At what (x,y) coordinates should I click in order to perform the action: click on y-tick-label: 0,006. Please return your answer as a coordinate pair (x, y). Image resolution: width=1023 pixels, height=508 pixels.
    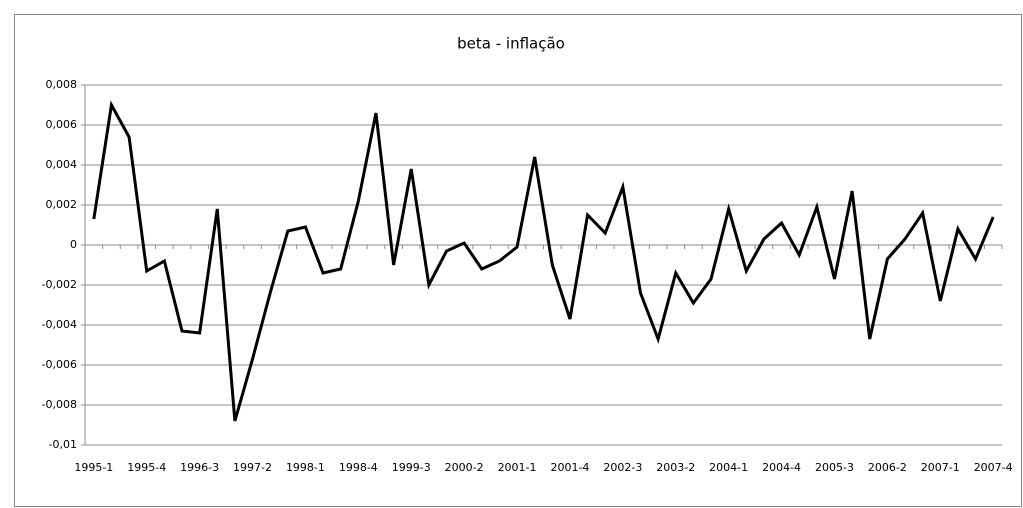
    Looking at the image, I should click on (62, 124).